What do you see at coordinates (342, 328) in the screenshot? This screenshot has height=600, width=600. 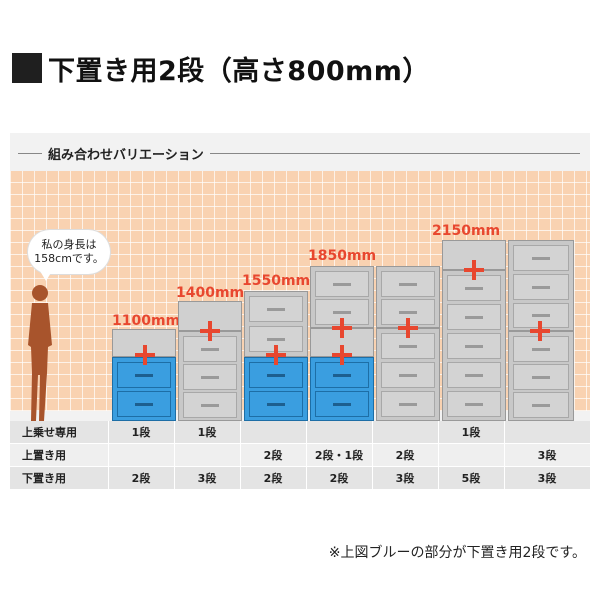 I see `stack-4-plus-icon-upper` at bounding box center [342, 328].